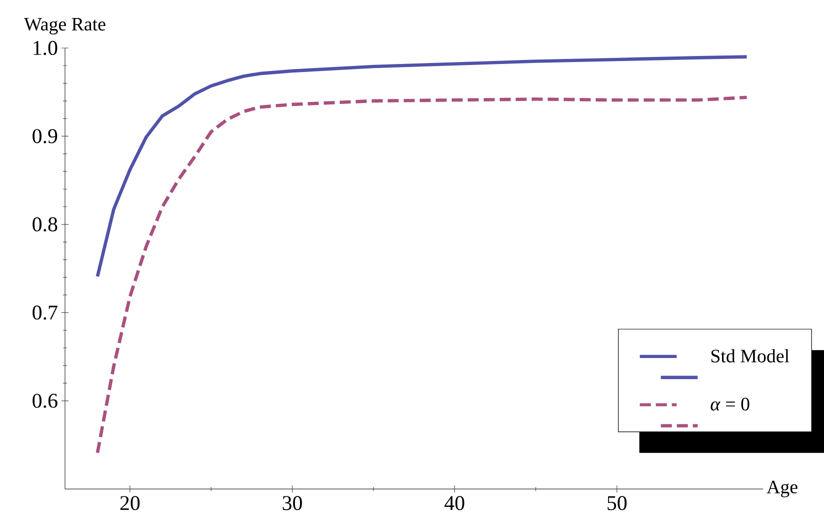 The height and width of the screenshot is (520, 824). I want to click on y-axis-title: Wage Rate, so click(65, 26).